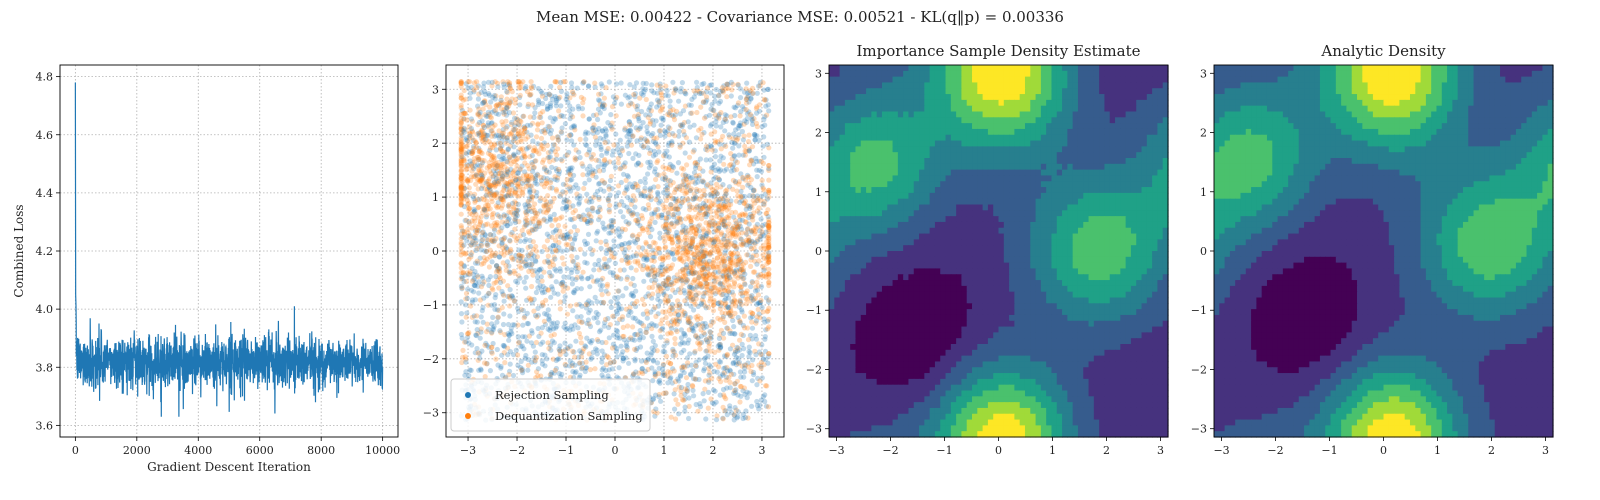  What do you see at coordinates (45, 135) in the screenshot?
I see `y-tick-label: 4.6` at bounding box center [45, 135].